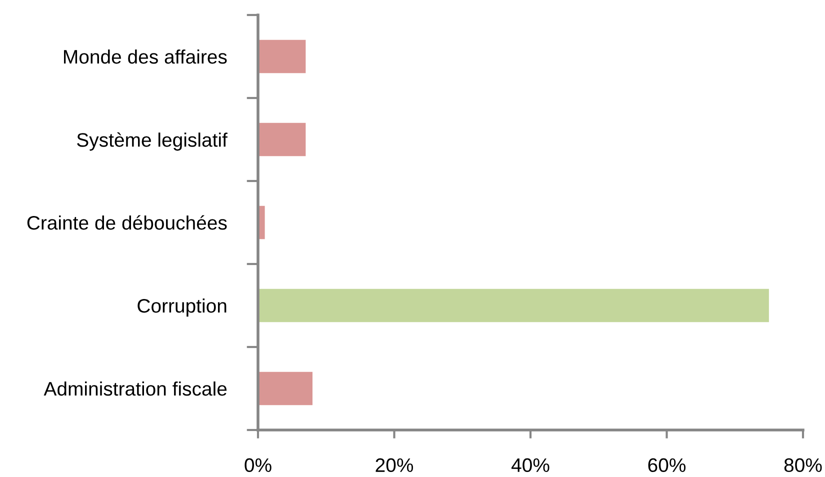  Describe the element at coordinates (395, 465) in the screenshot. I see `x-tick-label: 20%` at that location.